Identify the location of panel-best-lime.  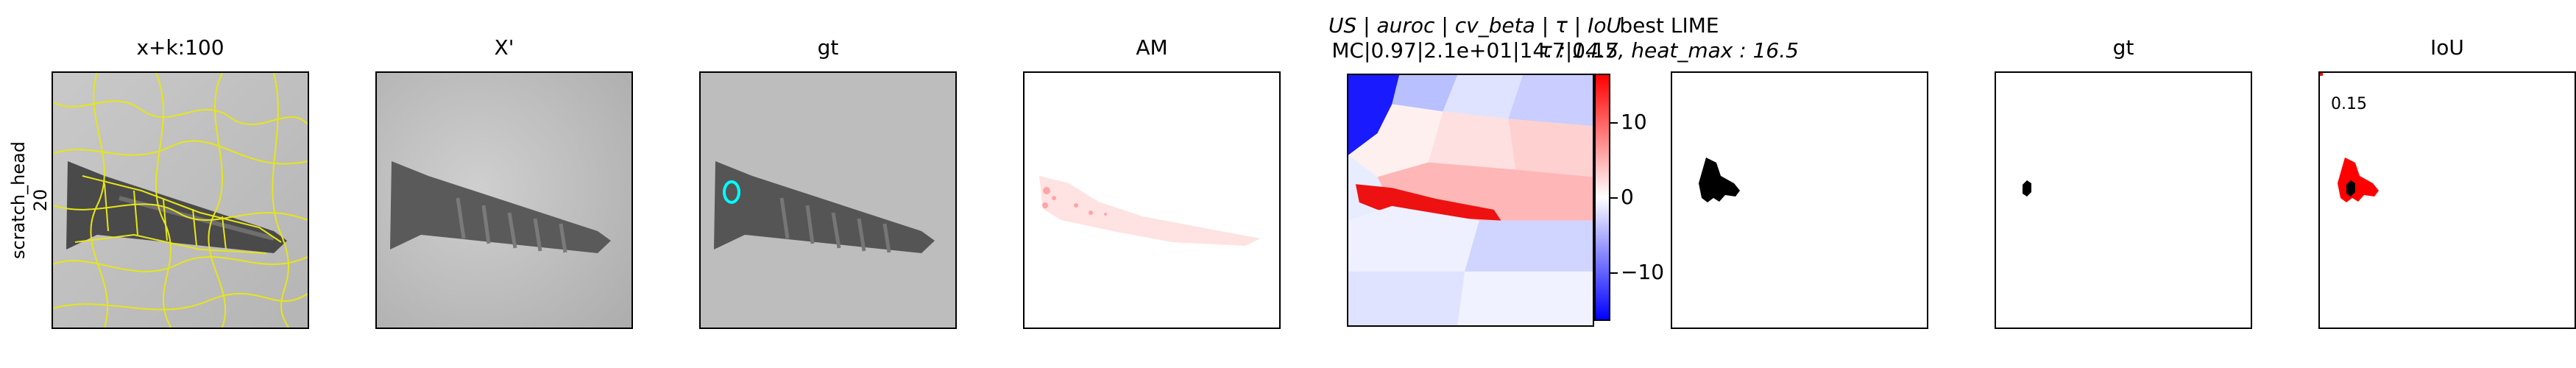
(1799, 200).